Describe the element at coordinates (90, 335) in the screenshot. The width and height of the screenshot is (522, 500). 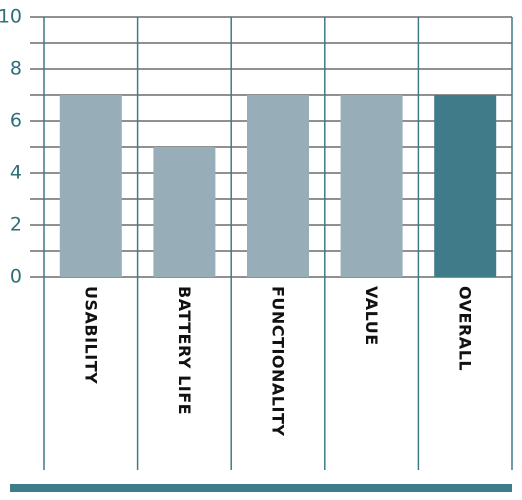
I see `x-tick-label: USABILITY` at that location.